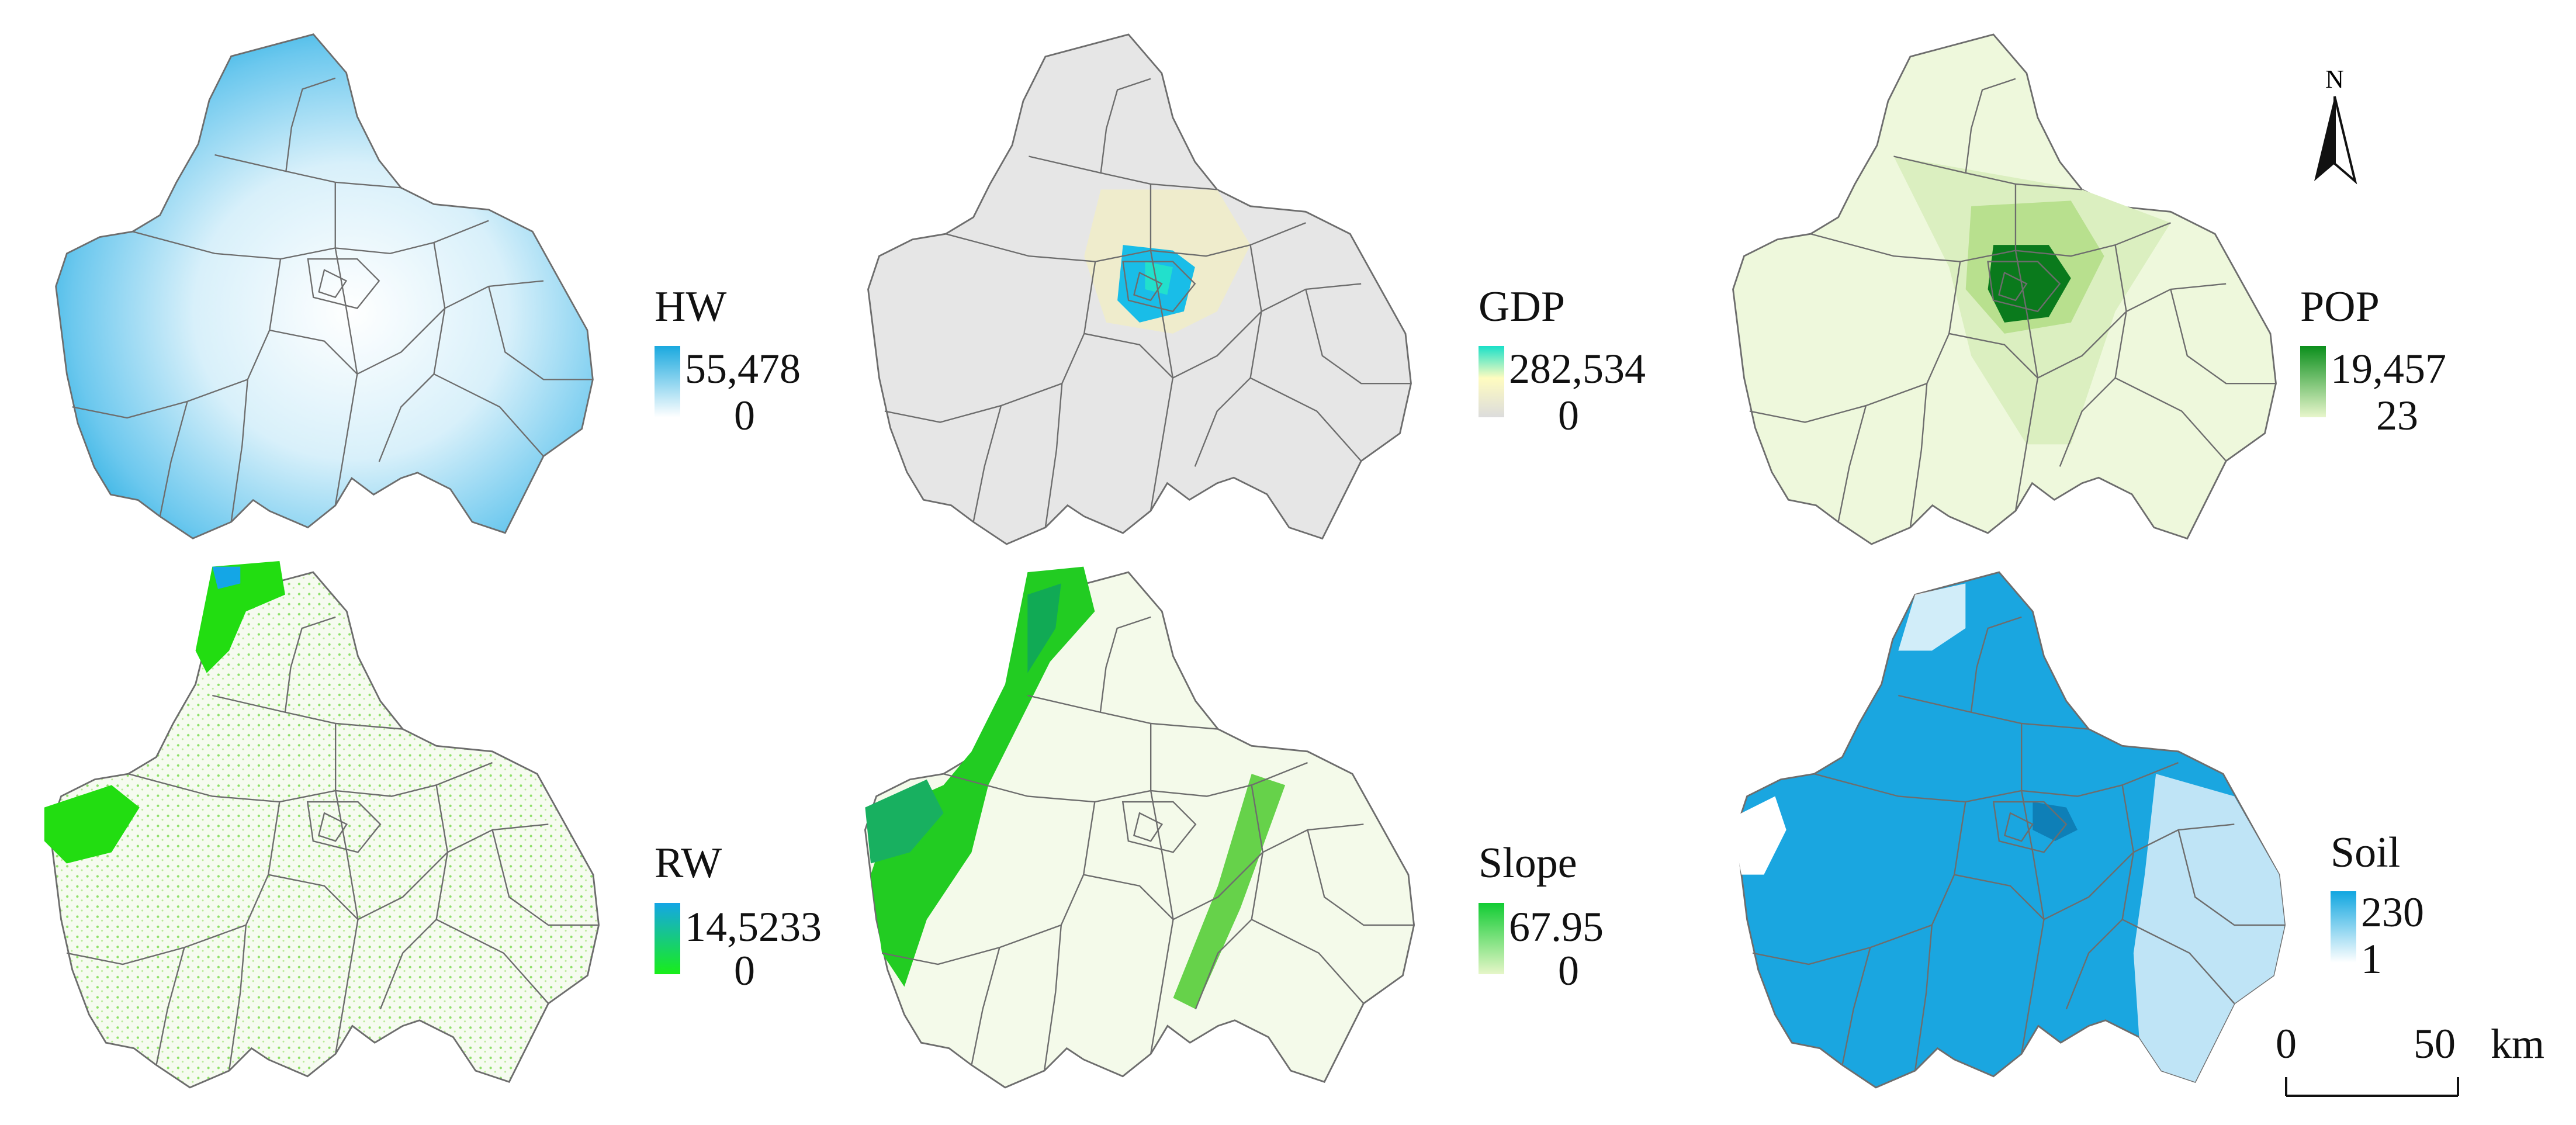  I want to click on scale-bar-start: 0, so click(2286, 1043).